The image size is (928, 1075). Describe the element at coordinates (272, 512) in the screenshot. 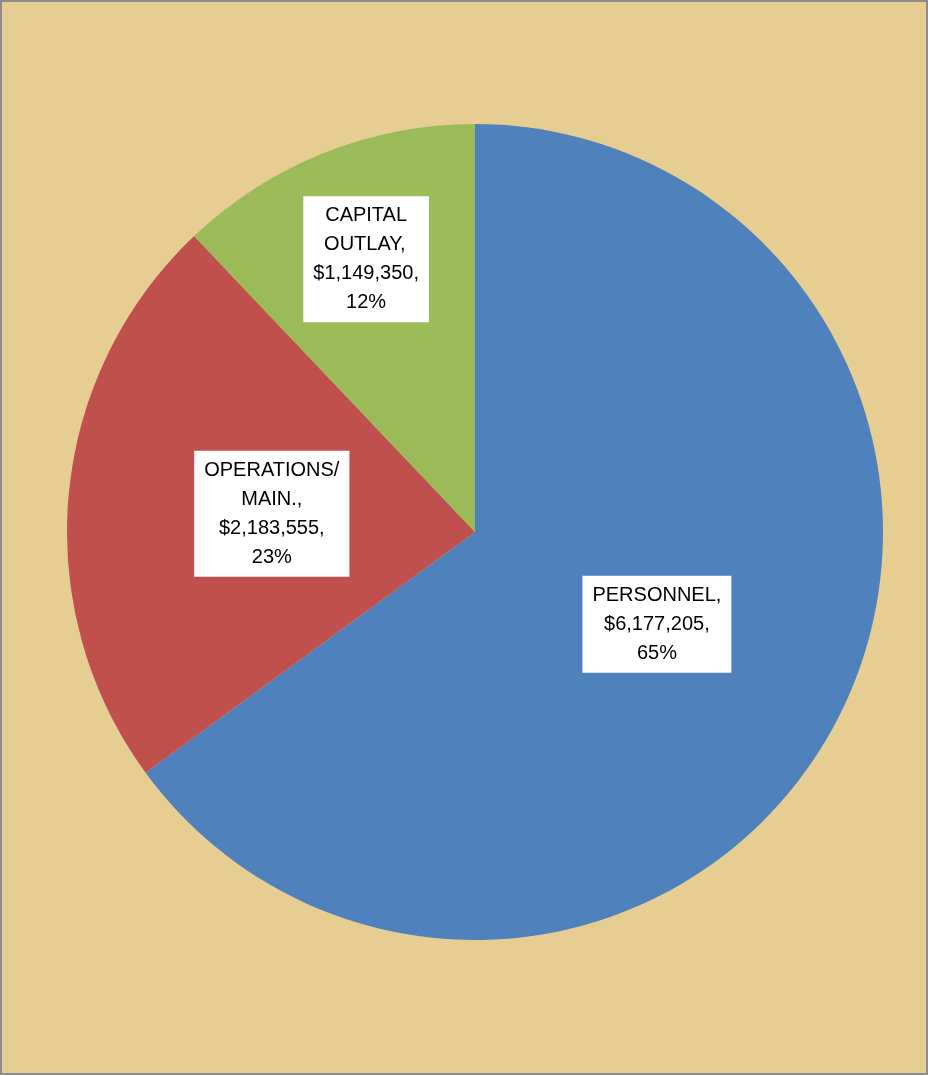

I see `slice-label: OPERATIONS/ MAIN., $2,183,555, 23%` at that location.